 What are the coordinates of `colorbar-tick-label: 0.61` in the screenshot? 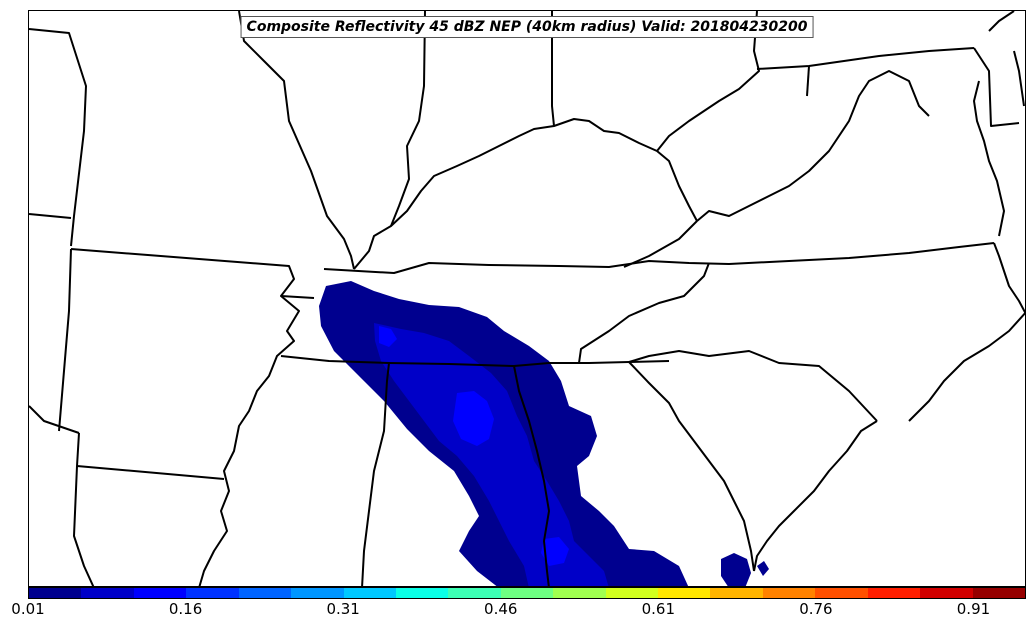 It's located at (658, 609).